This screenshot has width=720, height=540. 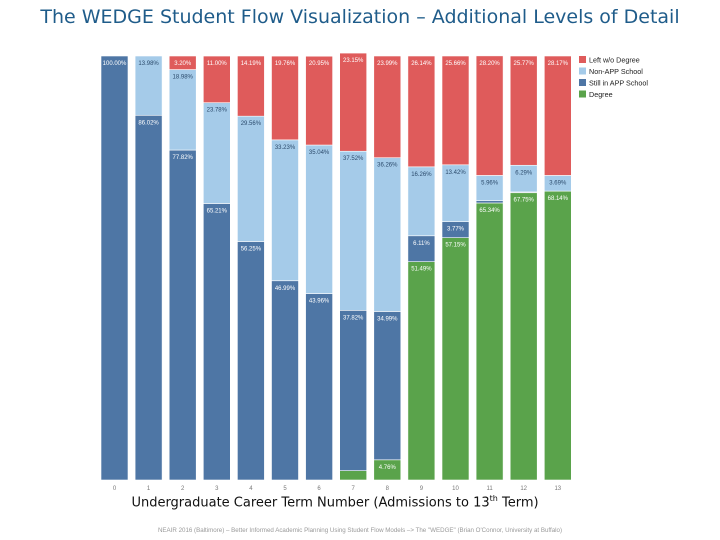 I want to click on bar-data-label: 23.99%, so click(x=387, y=64).